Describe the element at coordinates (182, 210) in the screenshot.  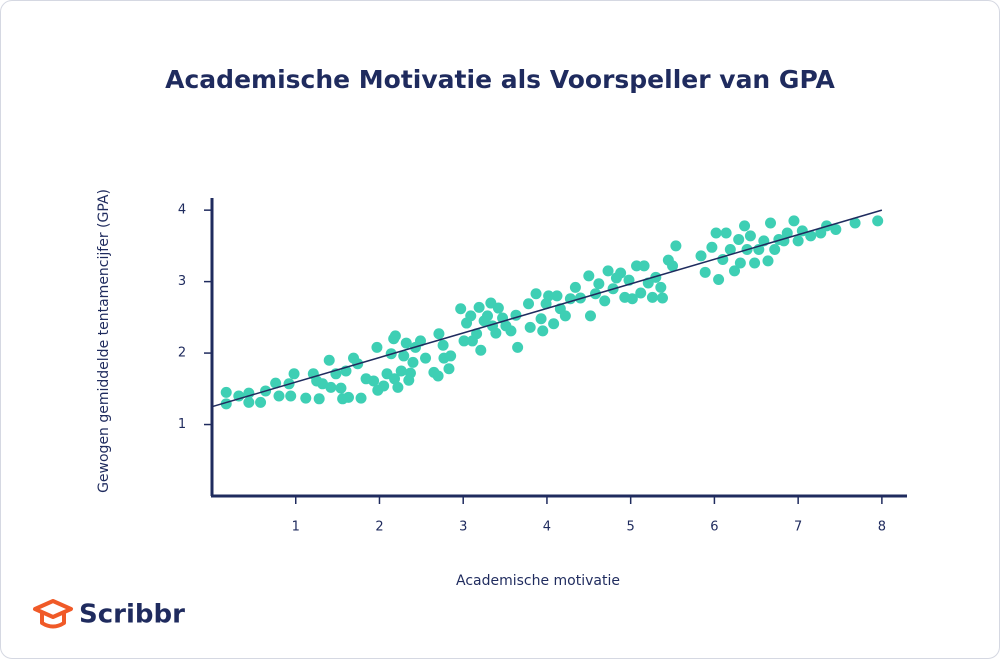
I see `y-tick-label: 4` at that location.